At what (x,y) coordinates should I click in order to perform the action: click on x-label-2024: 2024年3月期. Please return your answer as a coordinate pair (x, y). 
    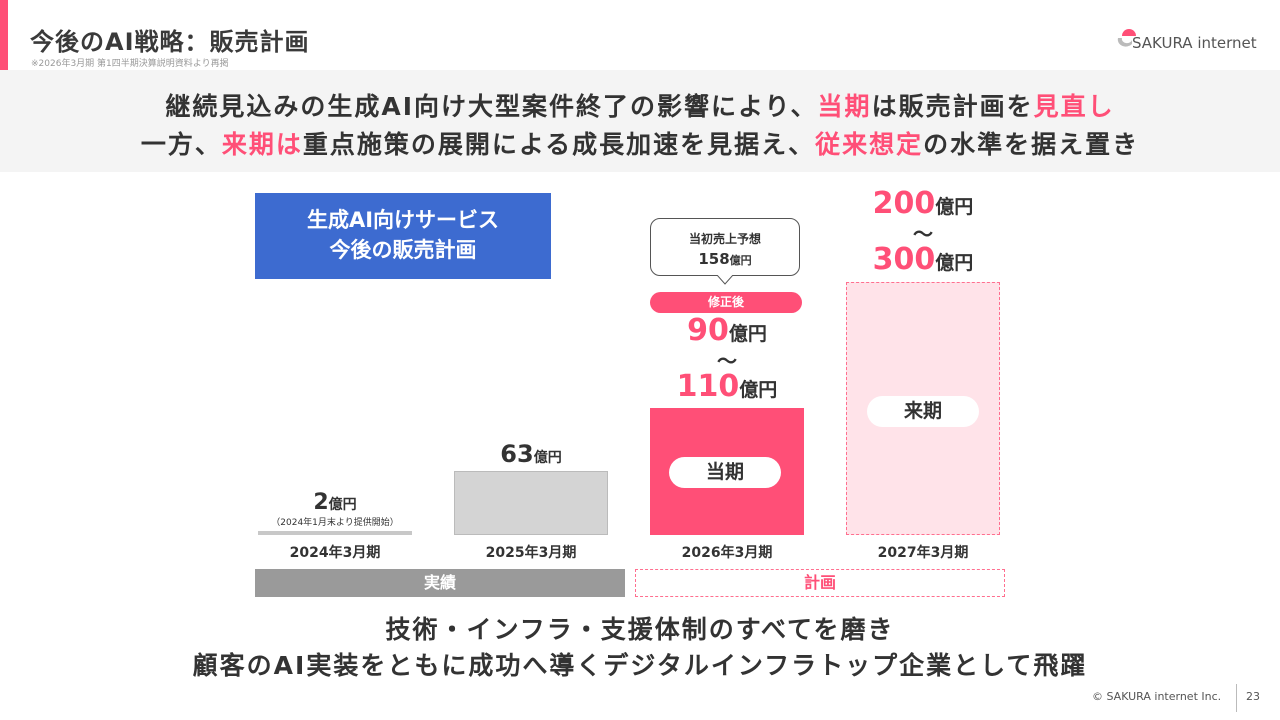
    Looking at the image, I should click on (335, 553).